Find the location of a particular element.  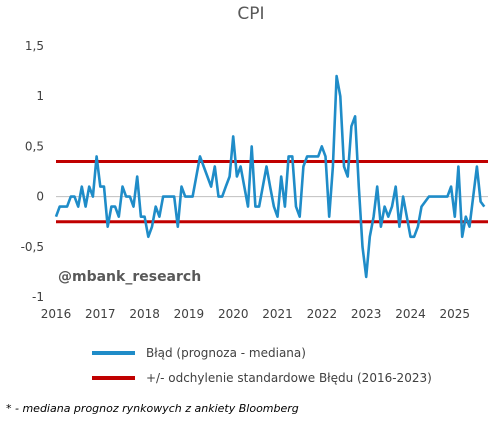

x-tick-label: 2020 is located at coordinates (233, 314).